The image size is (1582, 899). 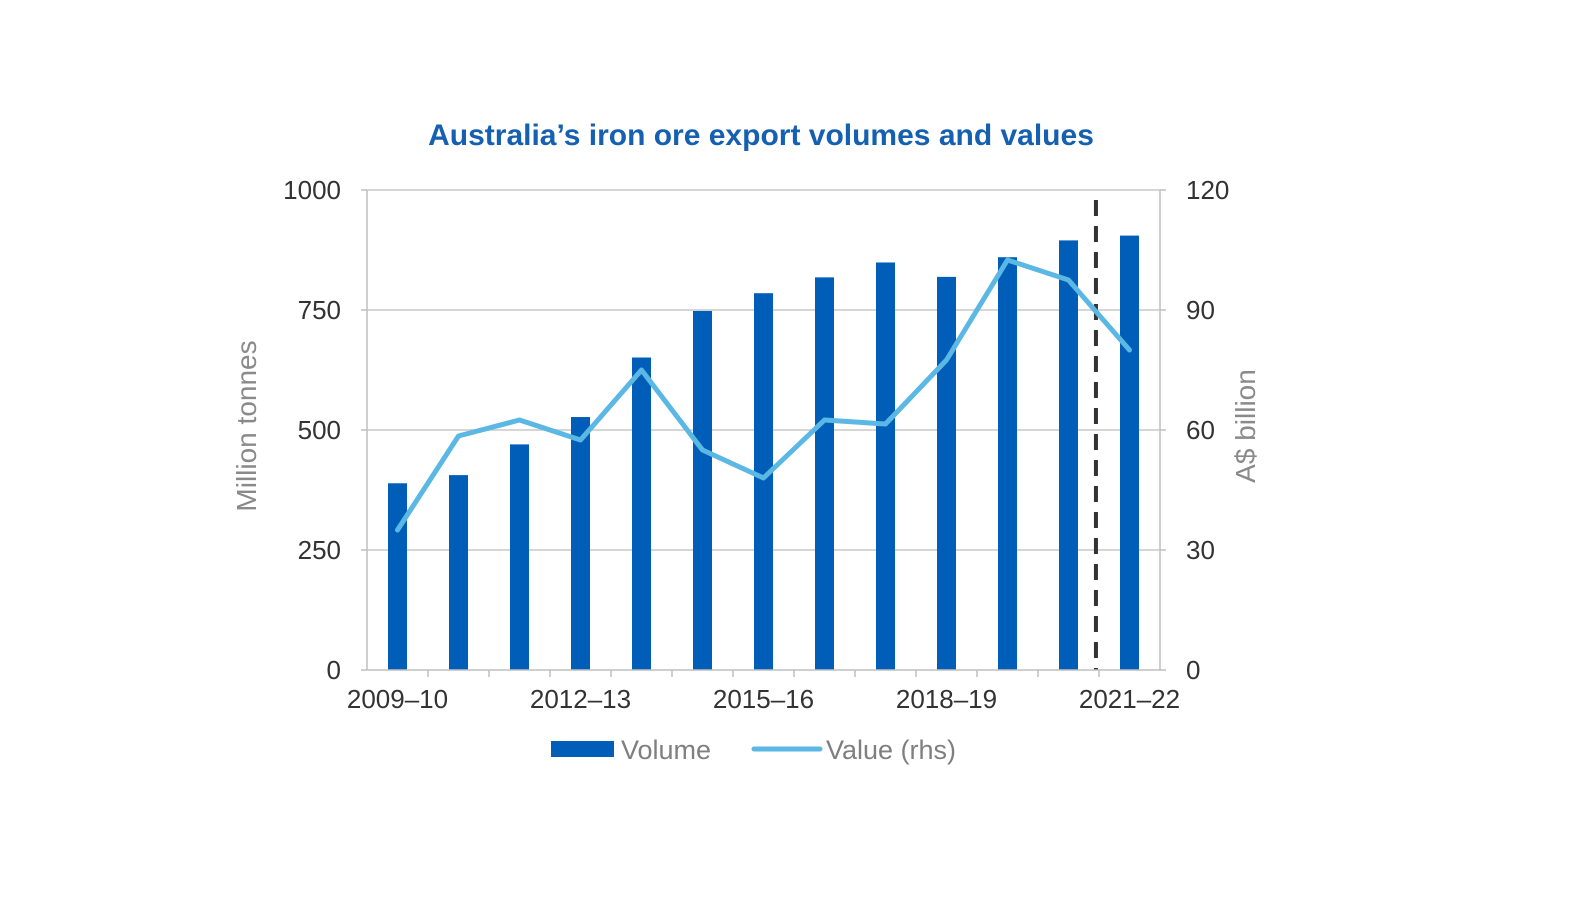 What do you see at coordinates (246, 425) in the screenshot?
I see `y-axis-title: Million tonnes` at bounding box center [246, 425].